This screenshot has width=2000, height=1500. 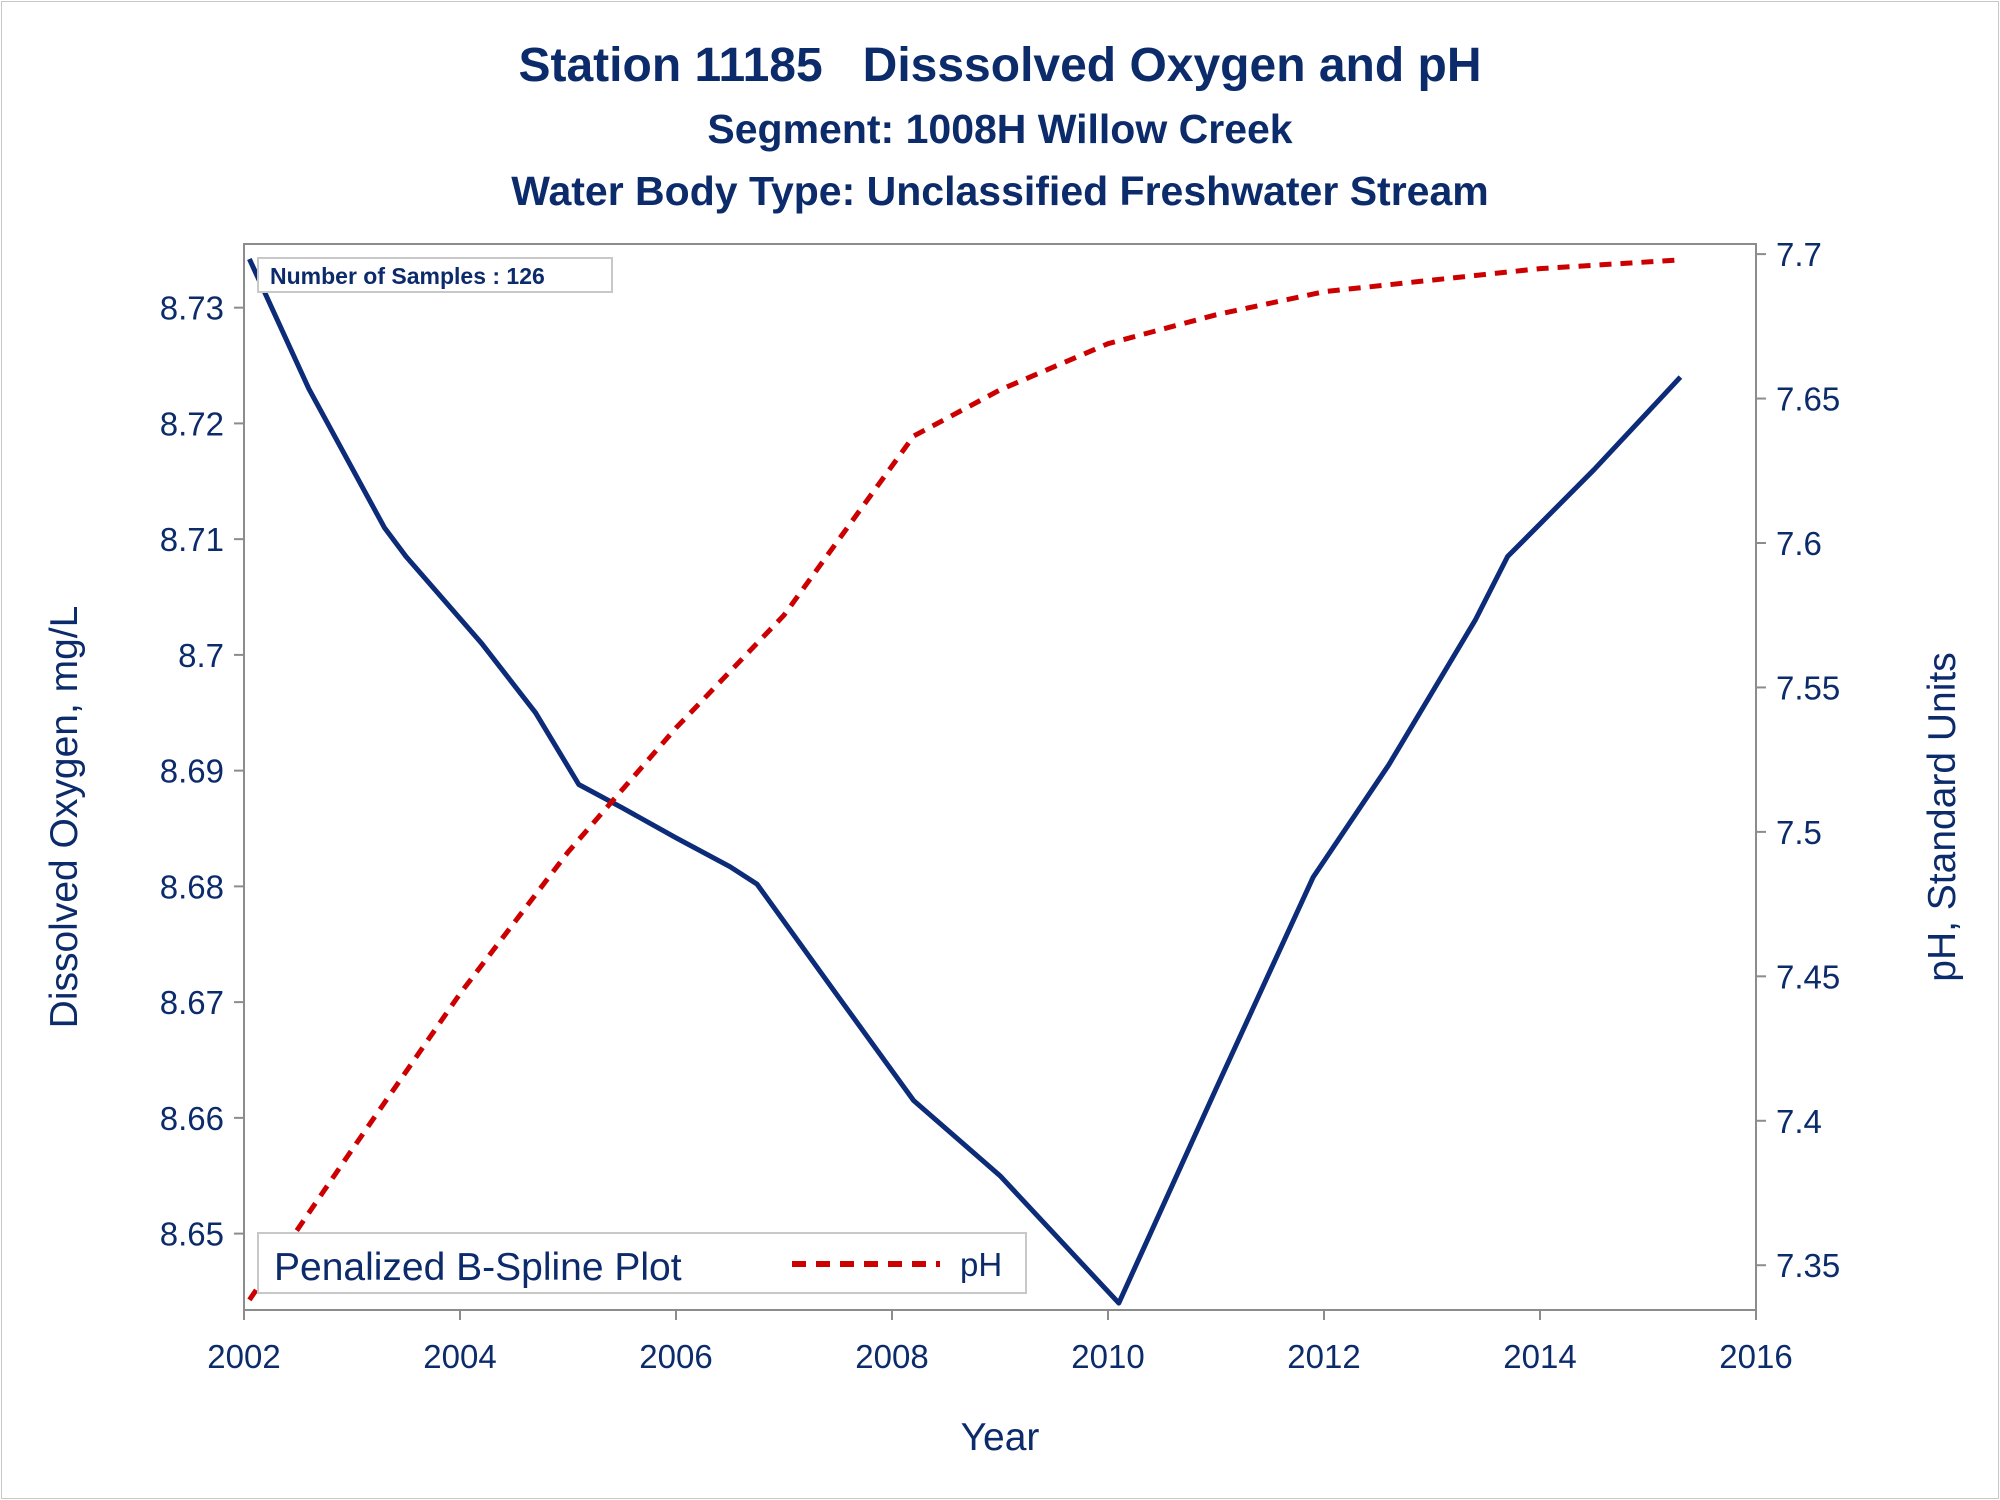 I want to click on legend-title: Penalized B-Spline Plot, so click(x=478, y=1267).